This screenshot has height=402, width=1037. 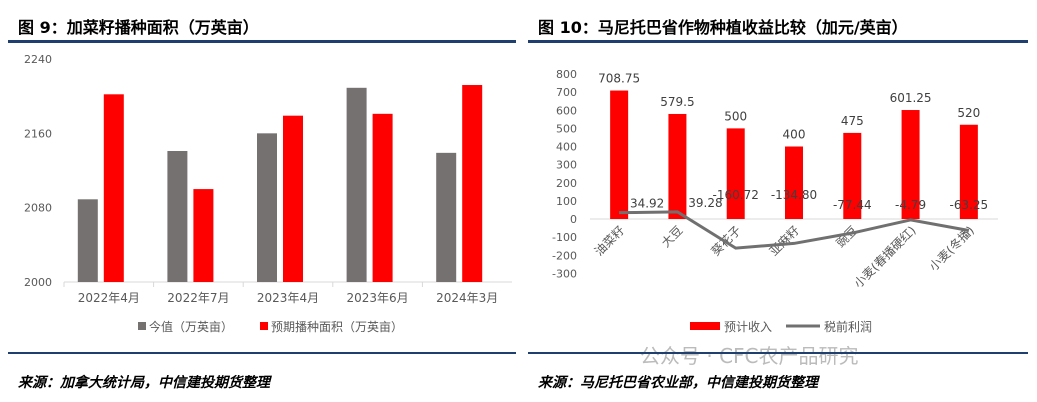 What do you see at coordinates (264, 326) in the screenshot?
I see `legend-swatch-expected` at bounding box center [264, 326].